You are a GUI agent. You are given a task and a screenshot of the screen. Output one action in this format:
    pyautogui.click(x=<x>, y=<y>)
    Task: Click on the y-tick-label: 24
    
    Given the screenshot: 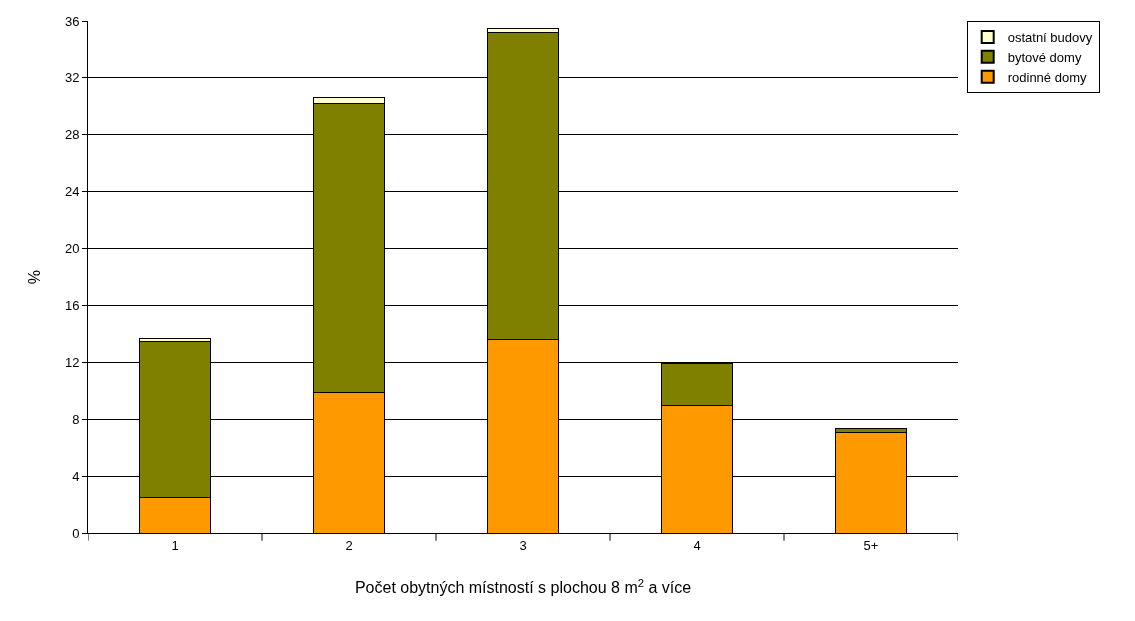 What is the action you would take?
    pyautogui.click(x=72, y=192)
    